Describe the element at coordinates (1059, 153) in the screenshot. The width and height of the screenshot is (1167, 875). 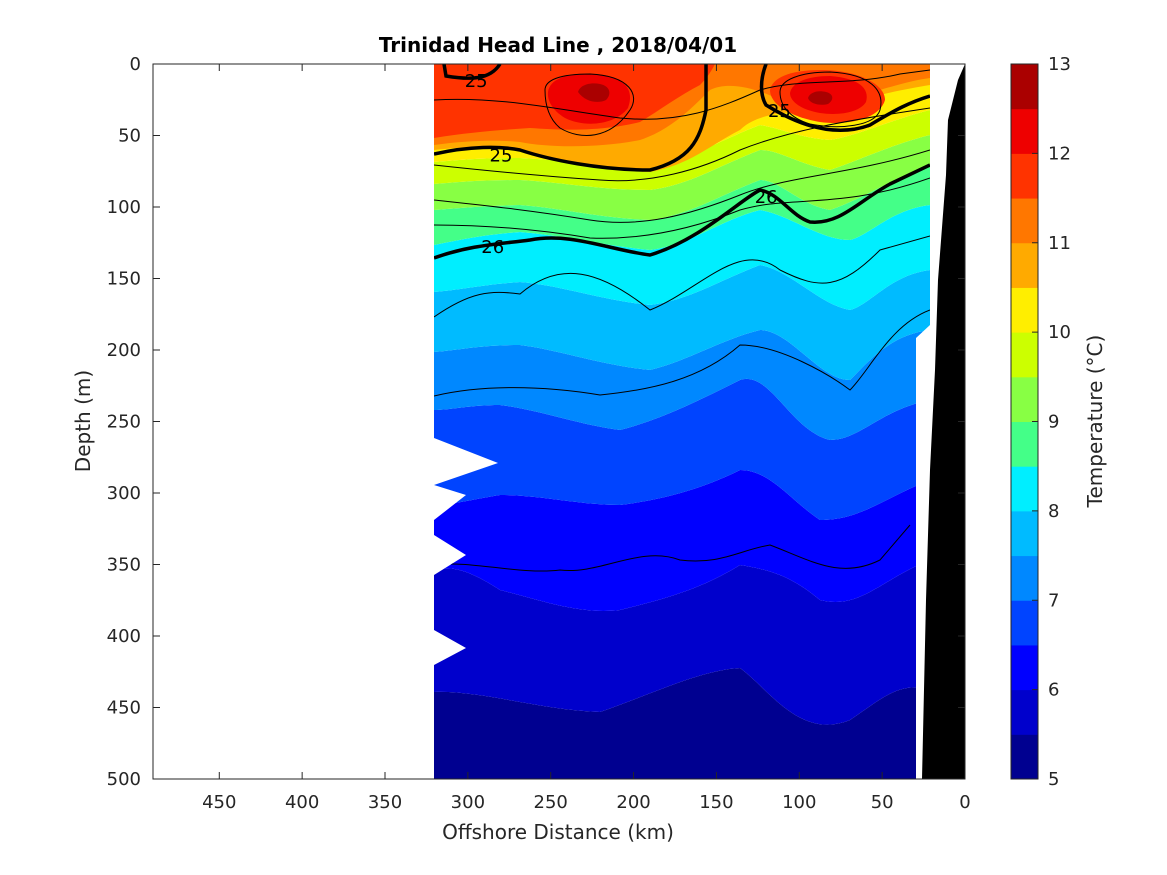
I see `colorbar-tick-label: 12` at that location.